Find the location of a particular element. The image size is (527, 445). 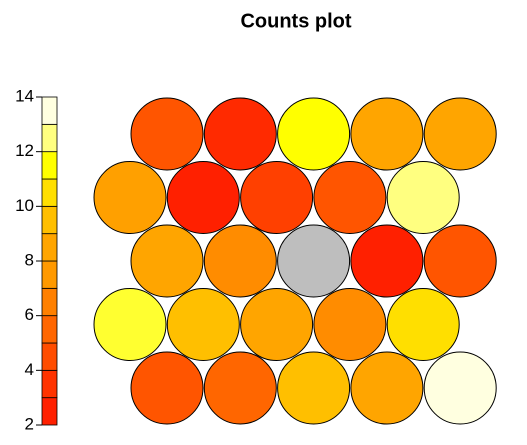

y-tick-label: 8 is located at coordinates (29, 259).